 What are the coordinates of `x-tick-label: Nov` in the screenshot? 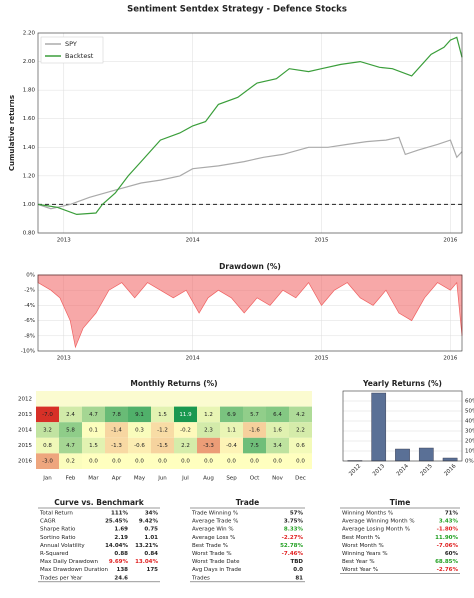 It's located at (277, 479).